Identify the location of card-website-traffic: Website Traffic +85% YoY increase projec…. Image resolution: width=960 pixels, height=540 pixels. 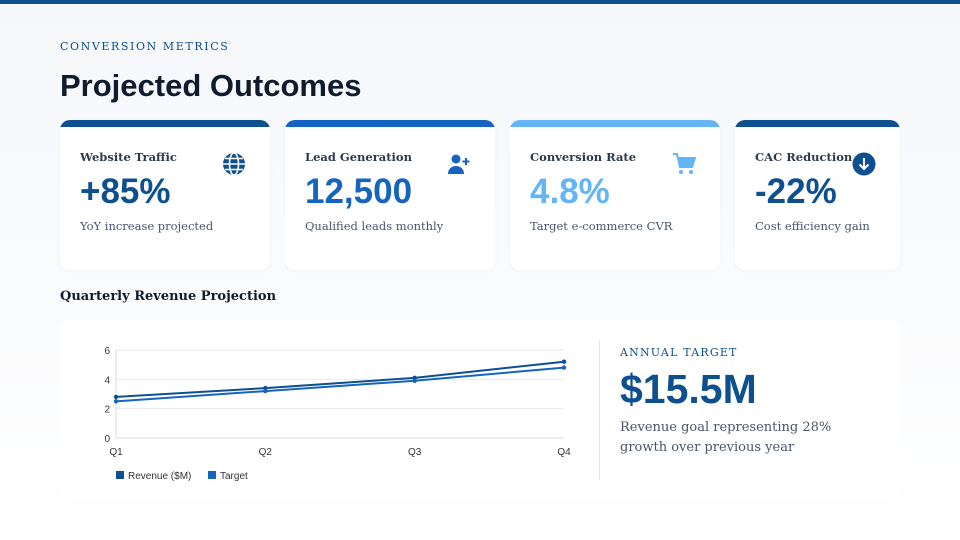
(165, 195).